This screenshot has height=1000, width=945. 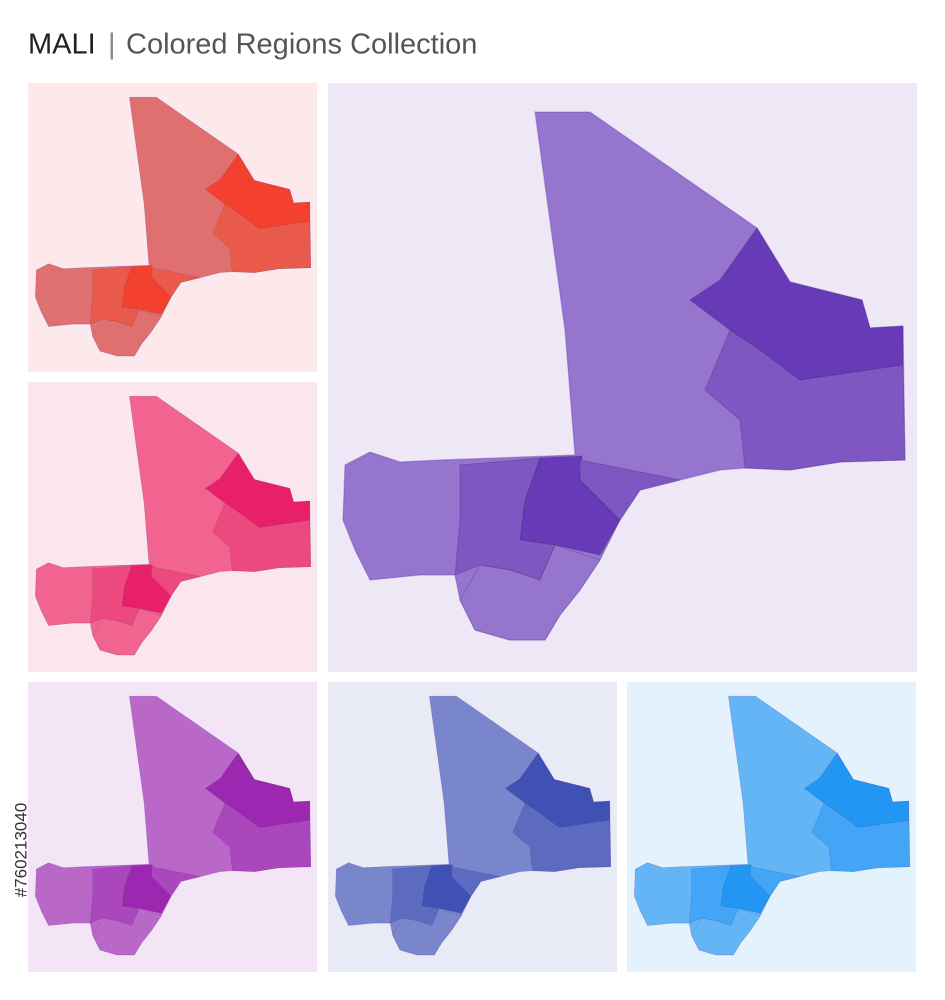 I want to click on map-panel-red, so click(x=172, y=227).